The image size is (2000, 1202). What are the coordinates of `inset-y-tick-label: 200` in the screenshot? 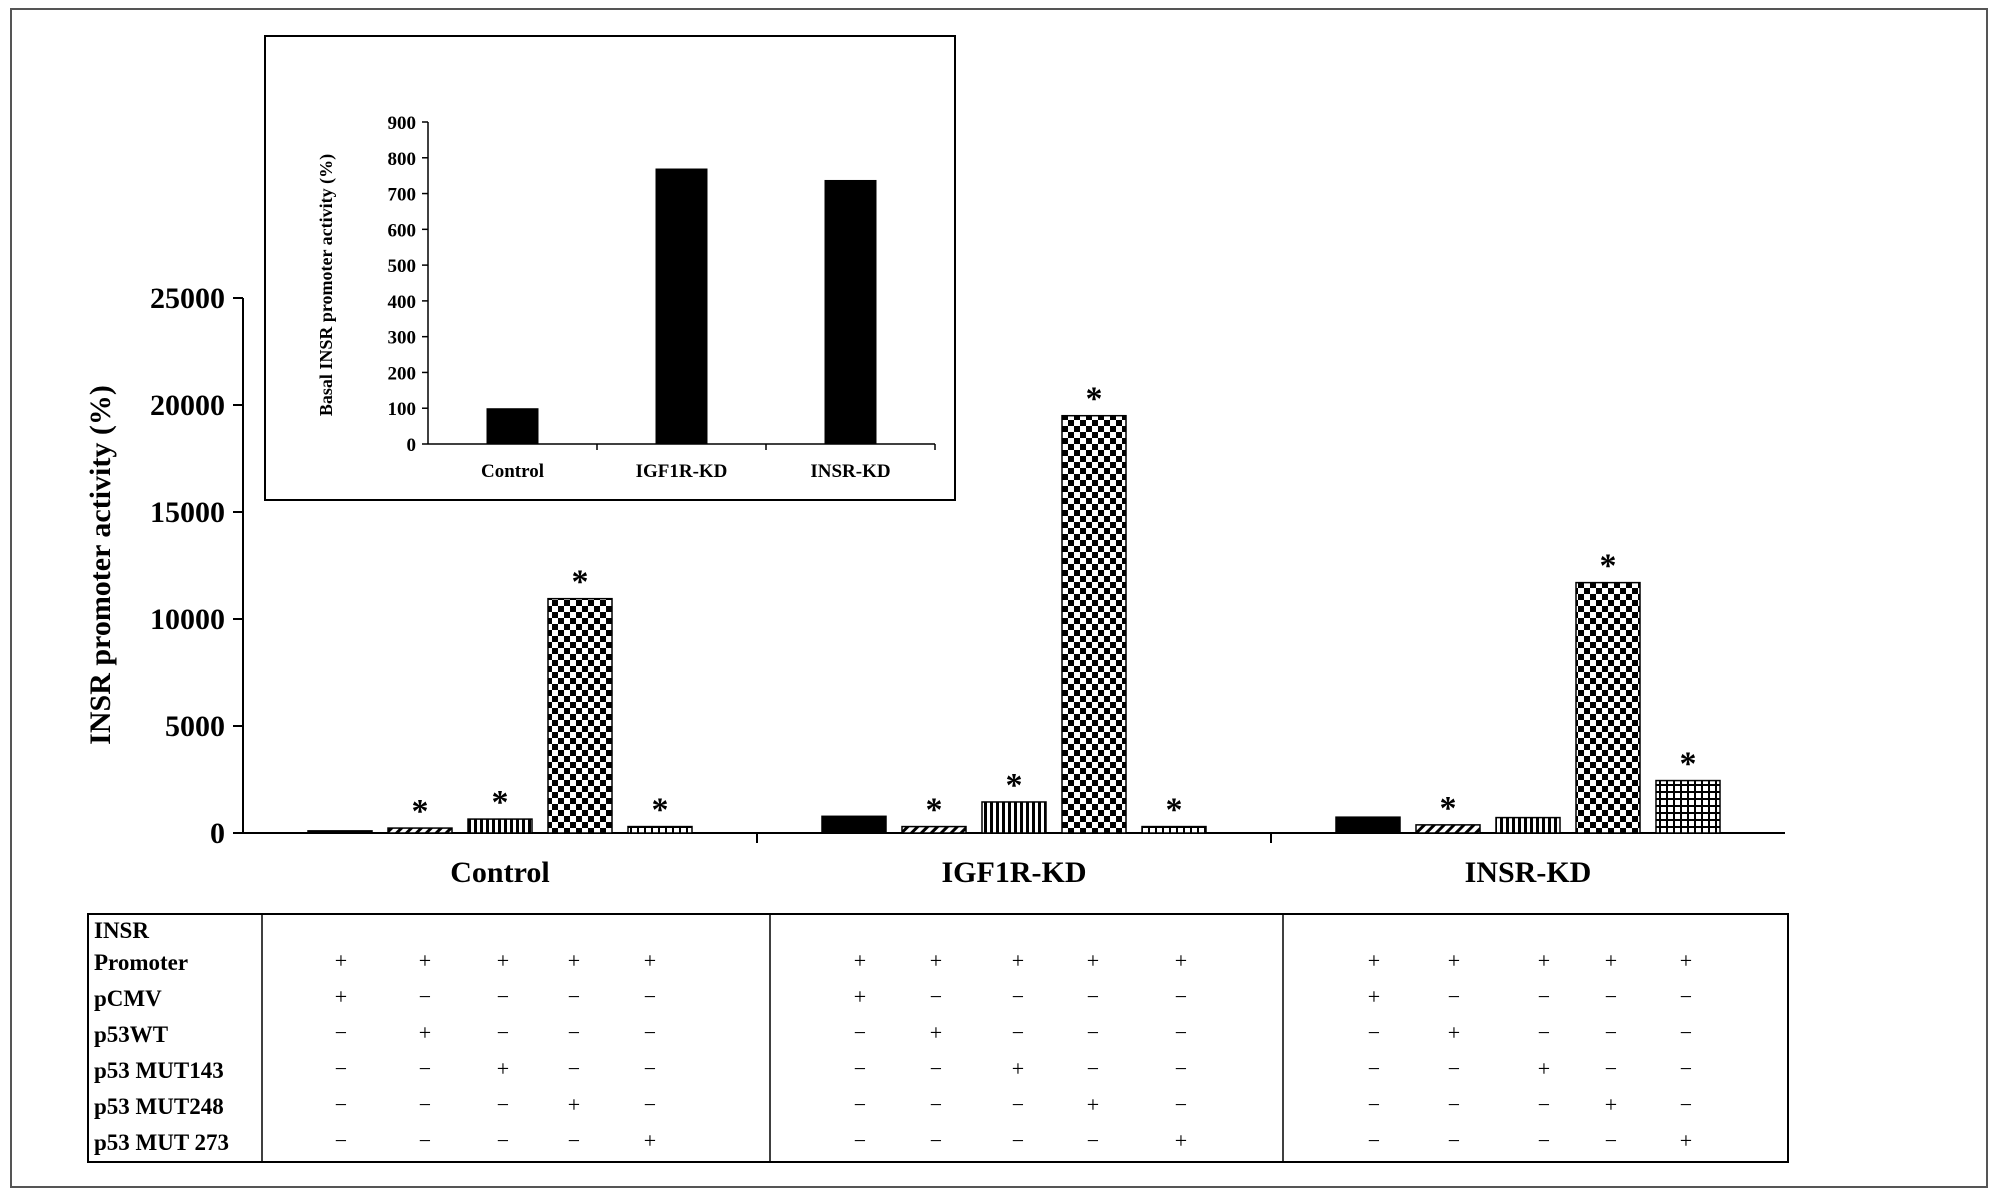 It's located at (402, 373).